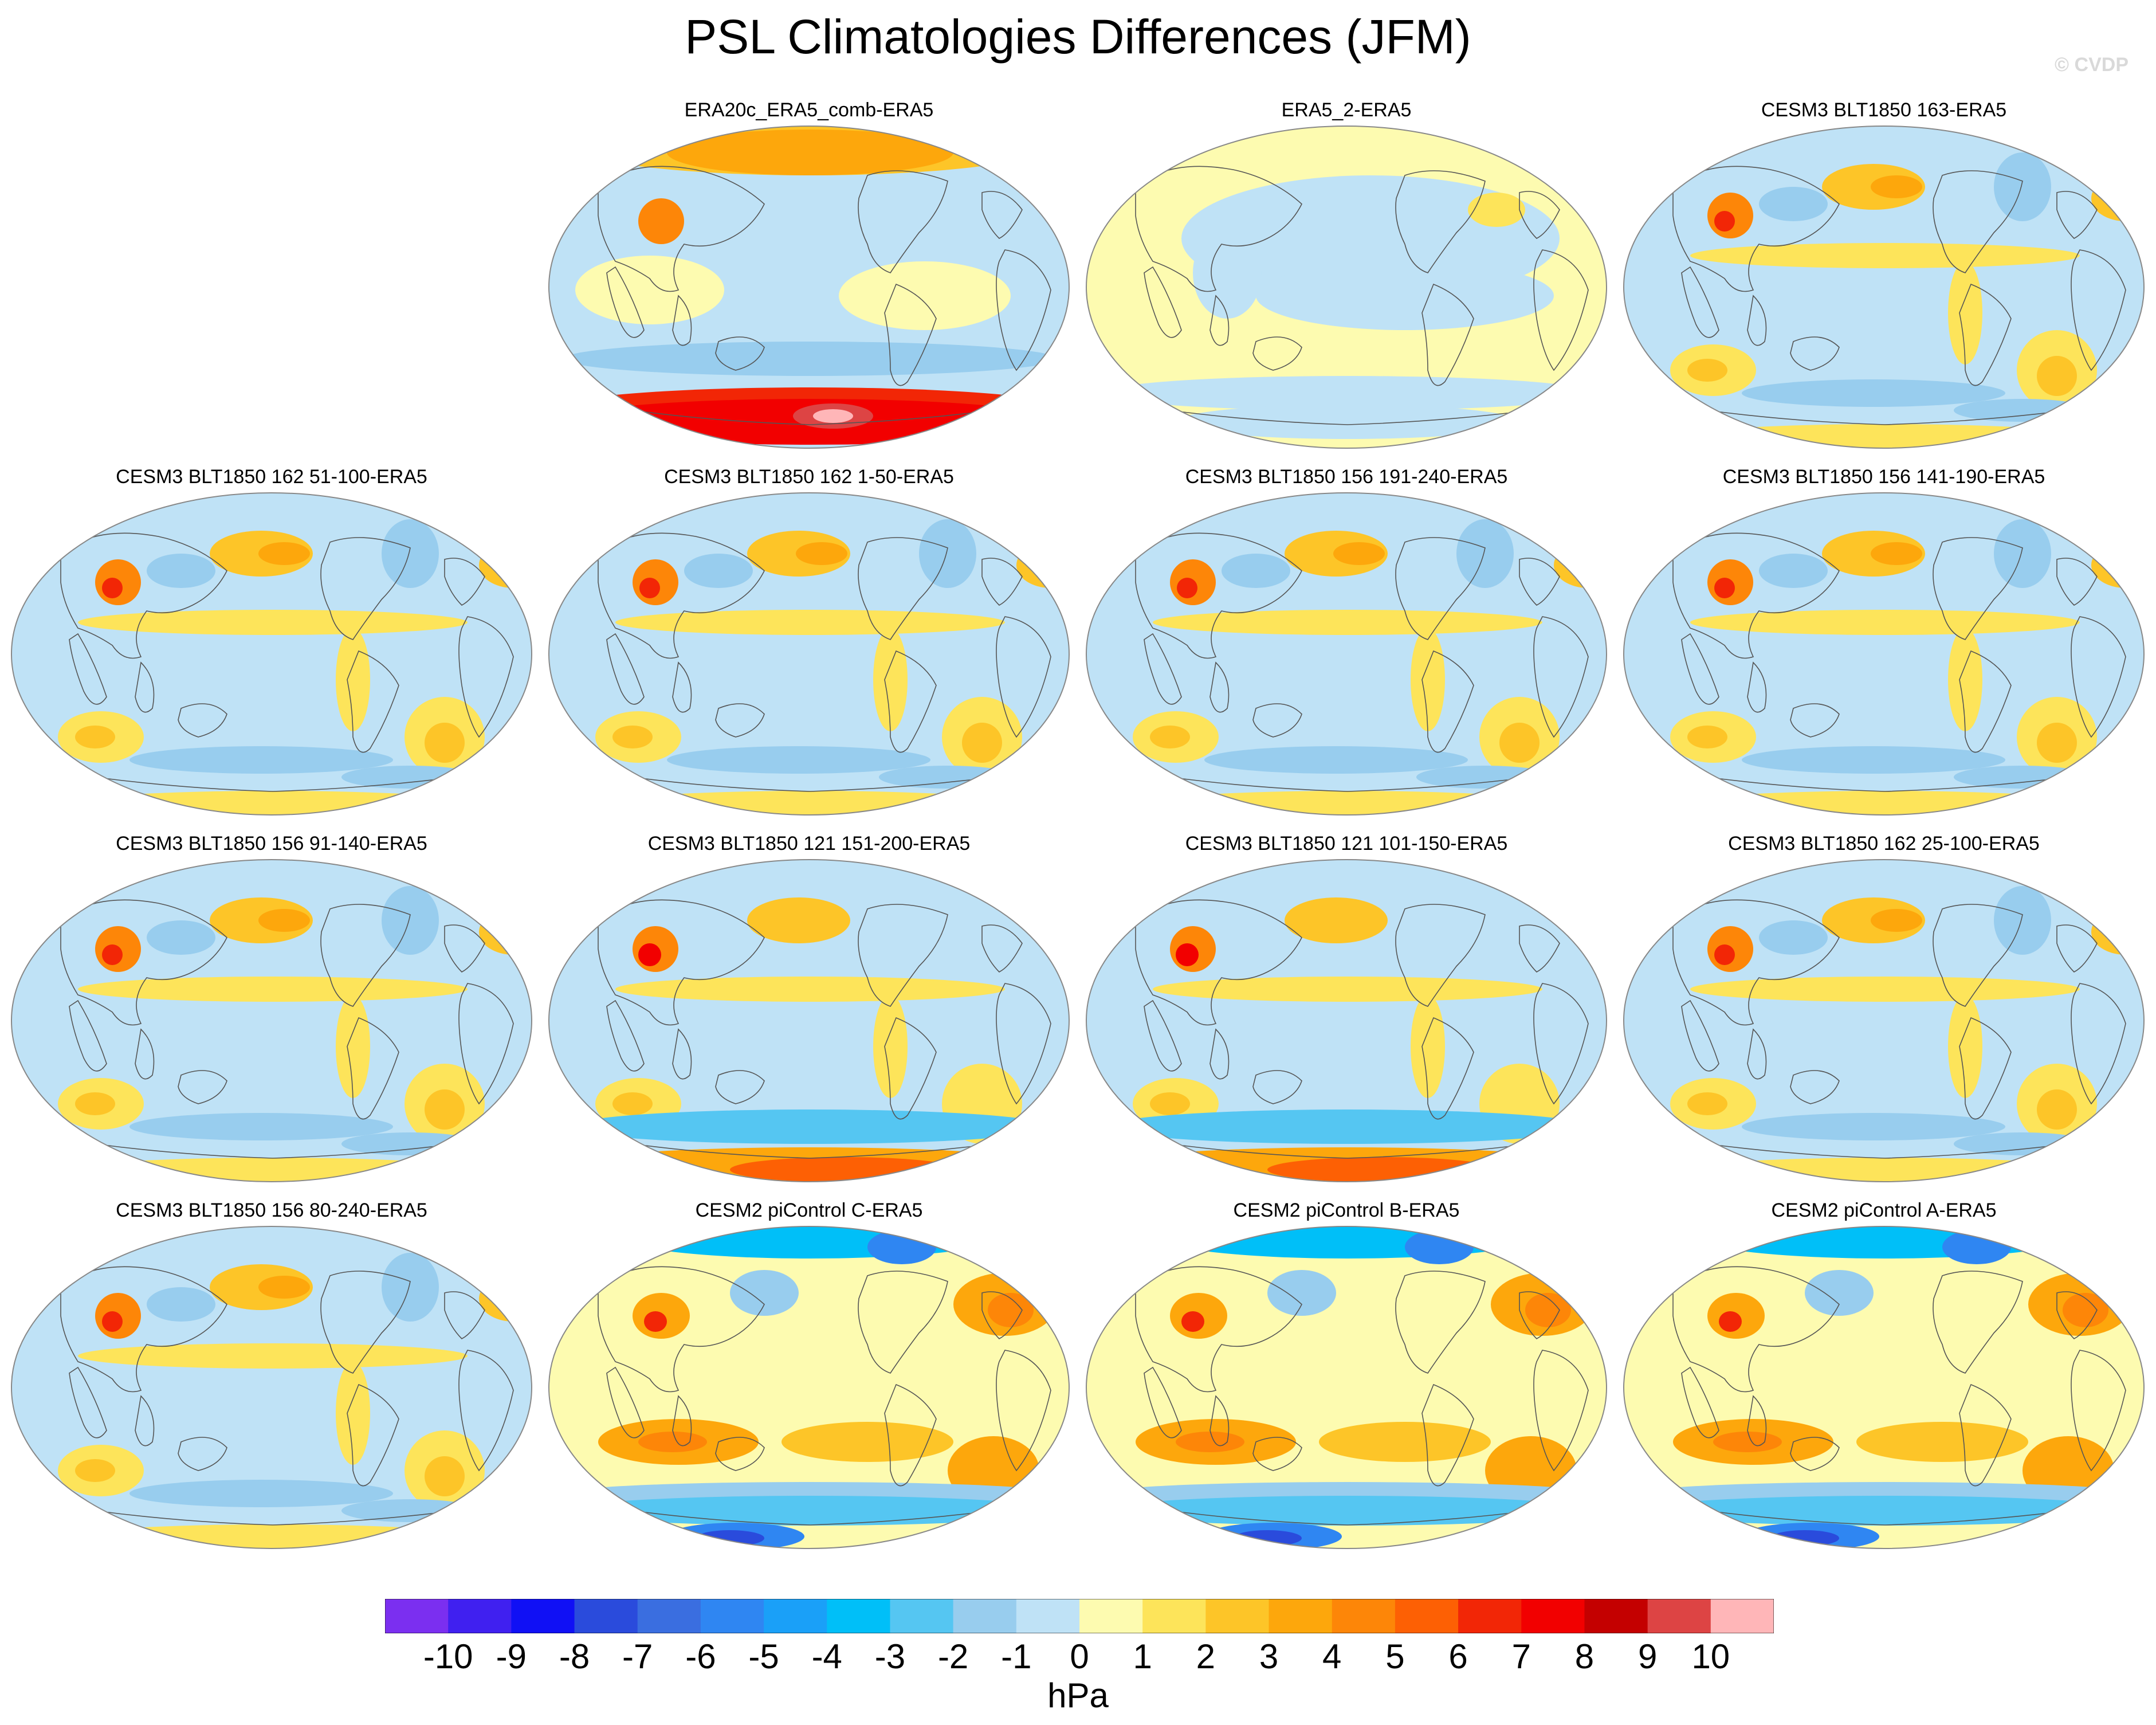 The width and height of the screenshot is (2156, 1725). I want to click on map-panel: CESM2 piControl C-ERA5, so click(809, 1377).